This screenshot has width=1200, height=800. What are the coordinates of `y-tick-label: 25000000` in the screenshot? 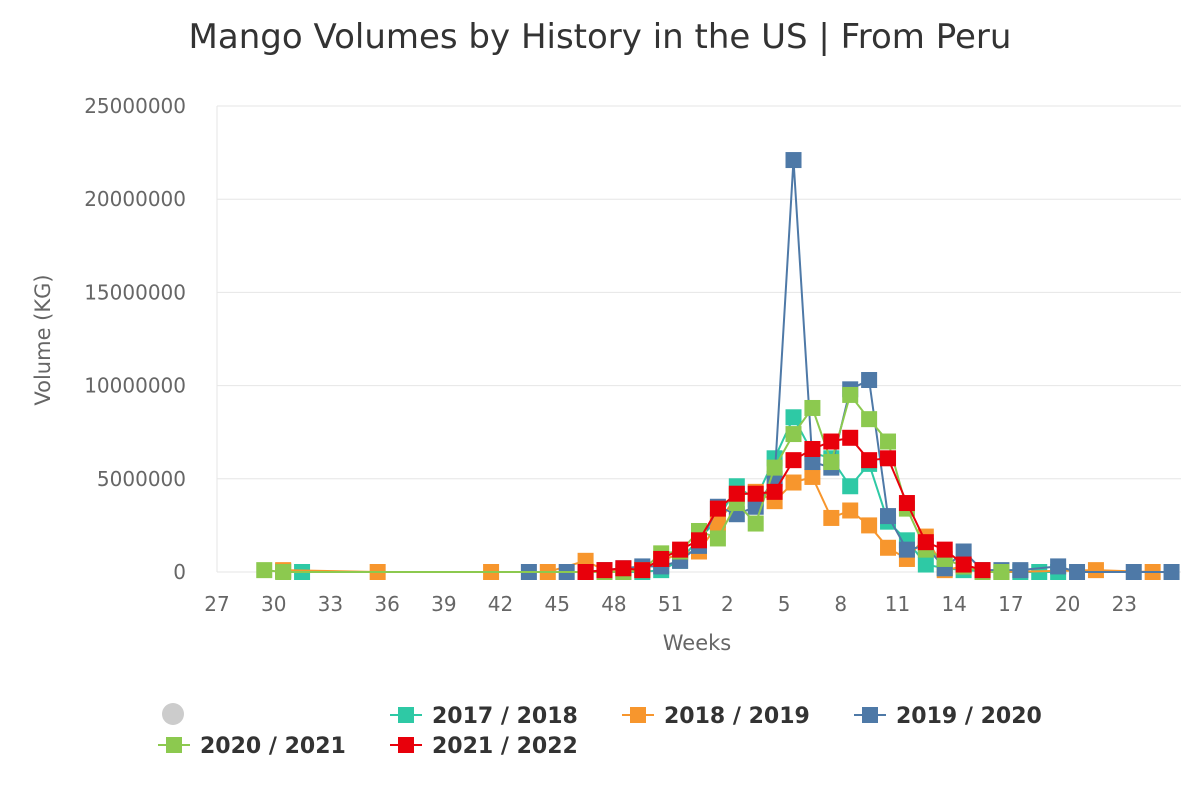 It's located at (135, 106).